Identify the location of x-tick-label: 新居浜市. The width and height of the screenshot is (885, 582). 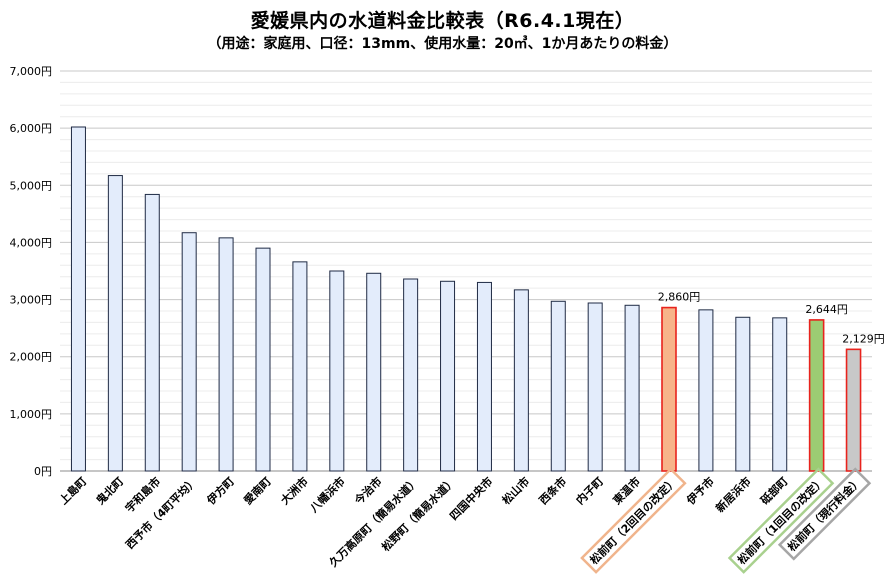
(733, 494).